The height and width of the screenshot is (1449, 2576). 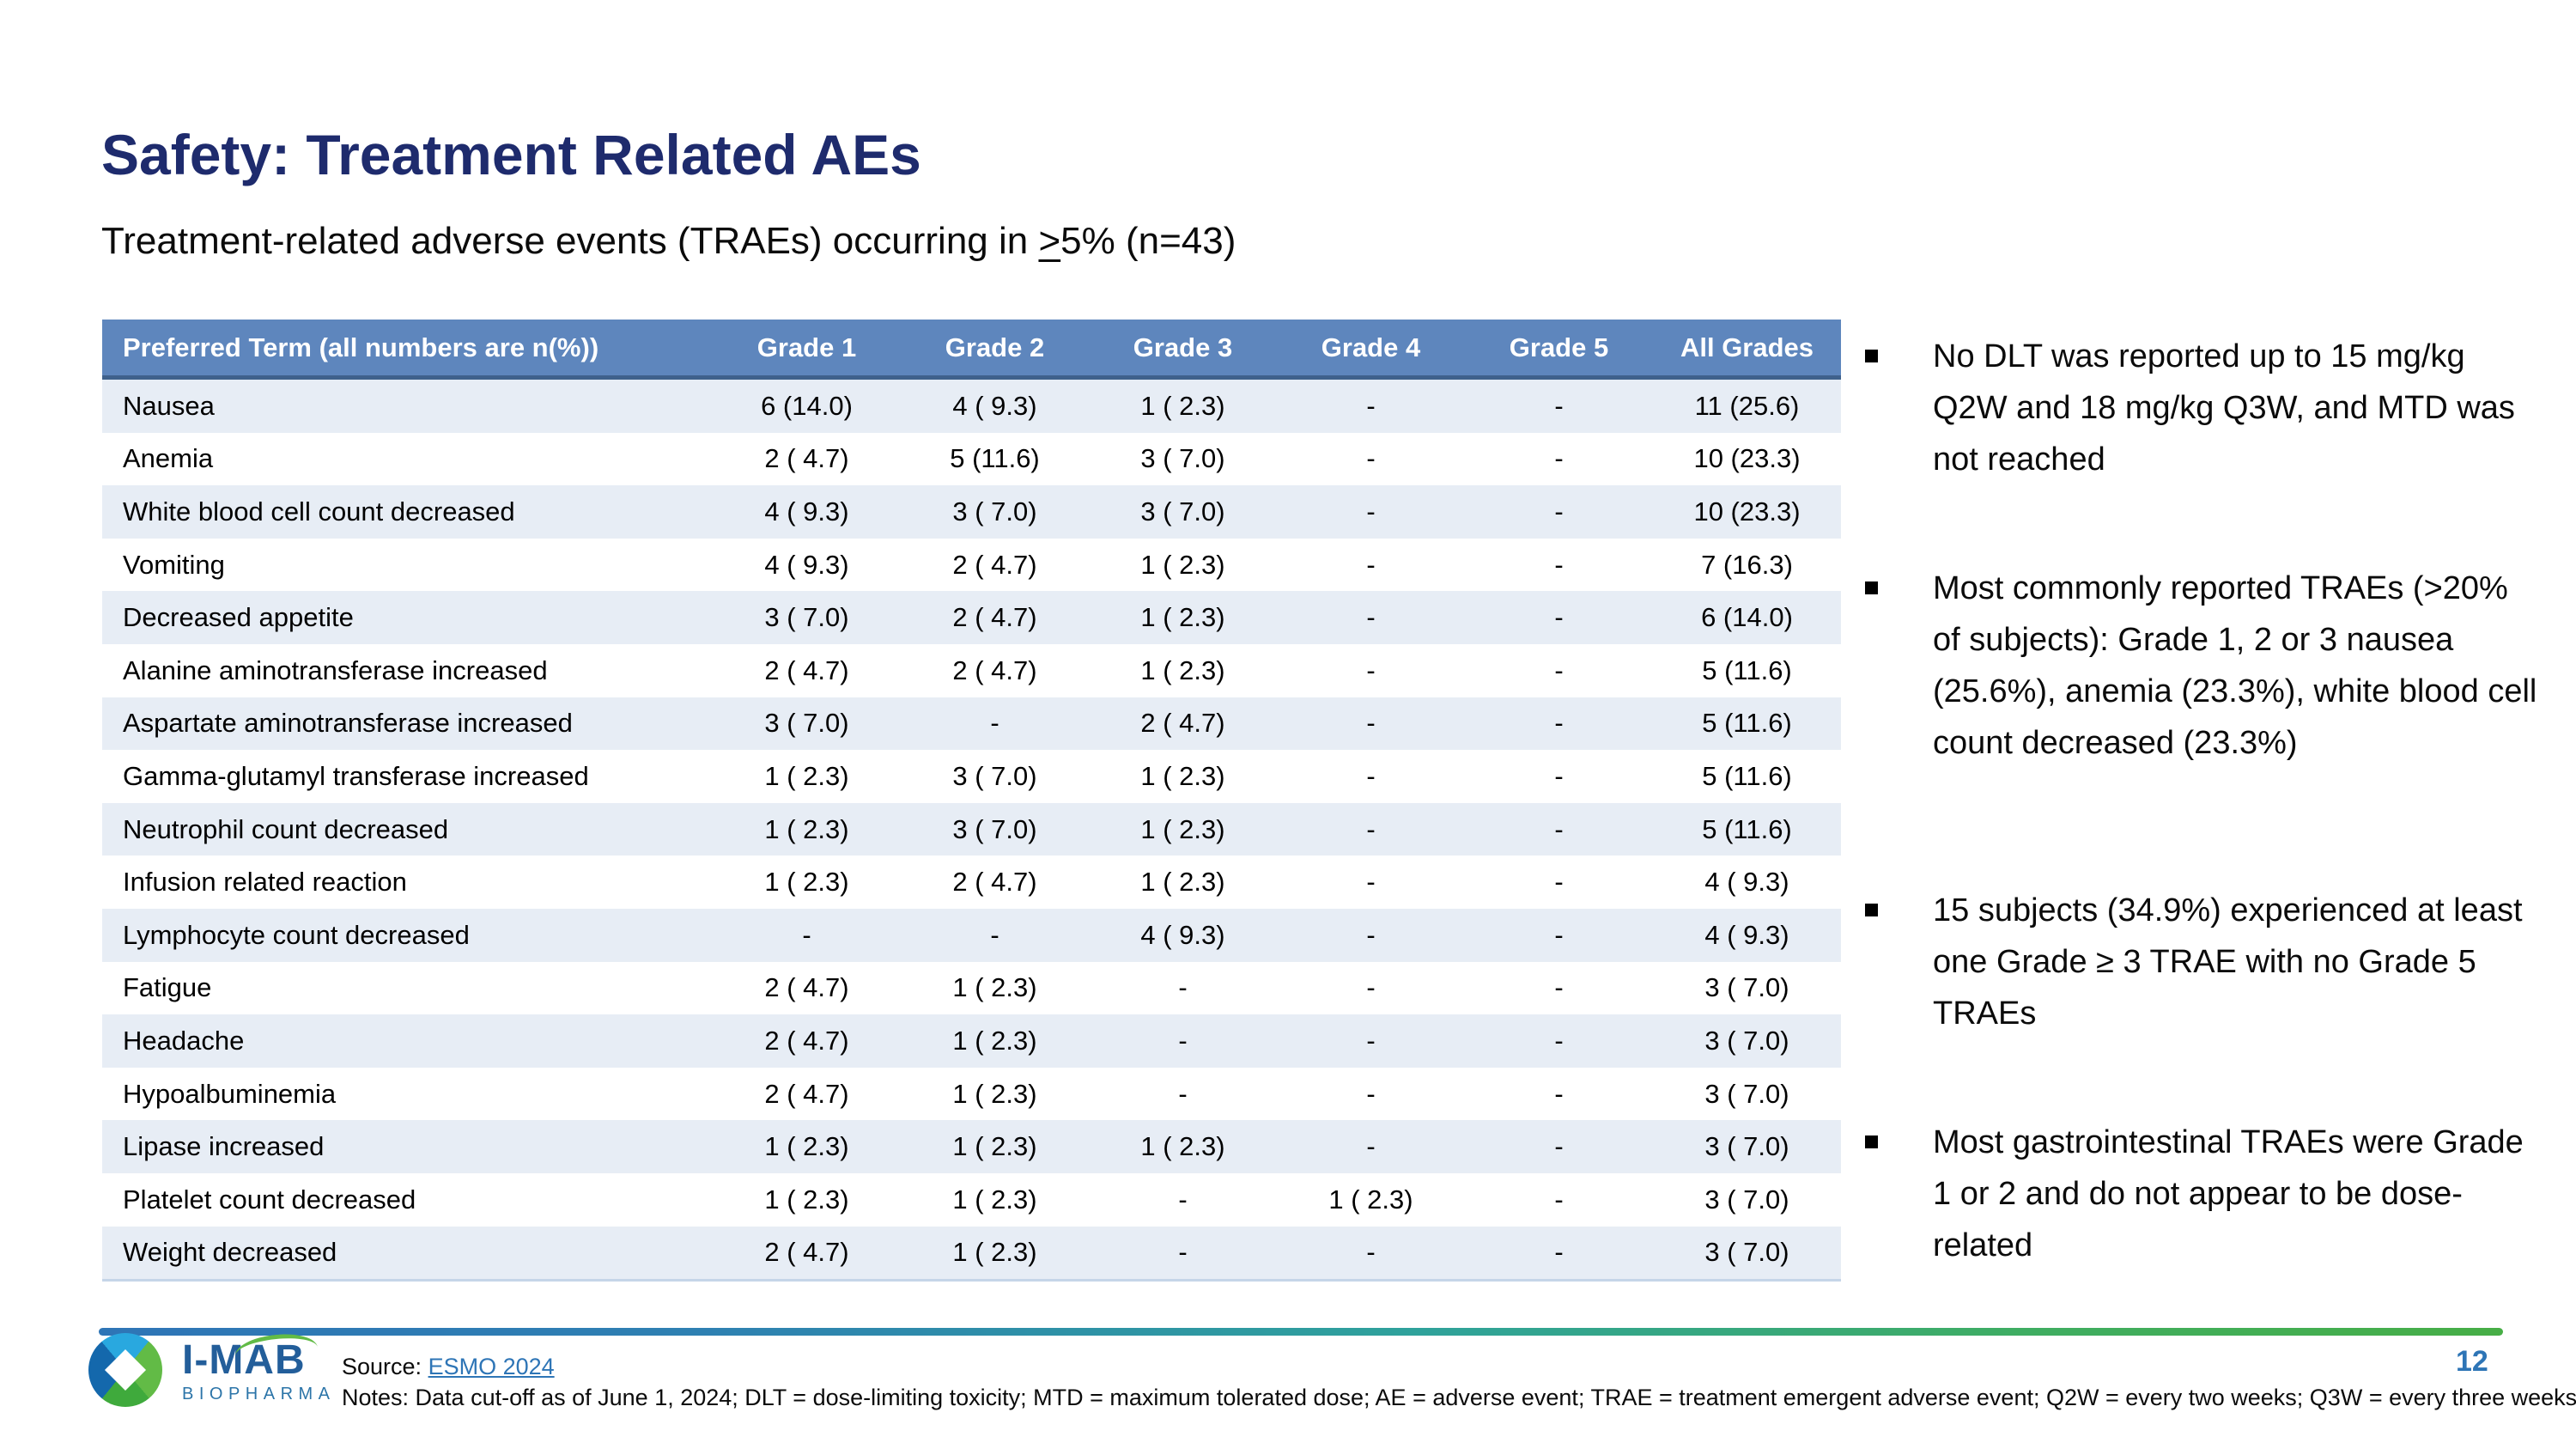 I want to click on preferred-term-cell: Nausea, so click(x=169, y=405).